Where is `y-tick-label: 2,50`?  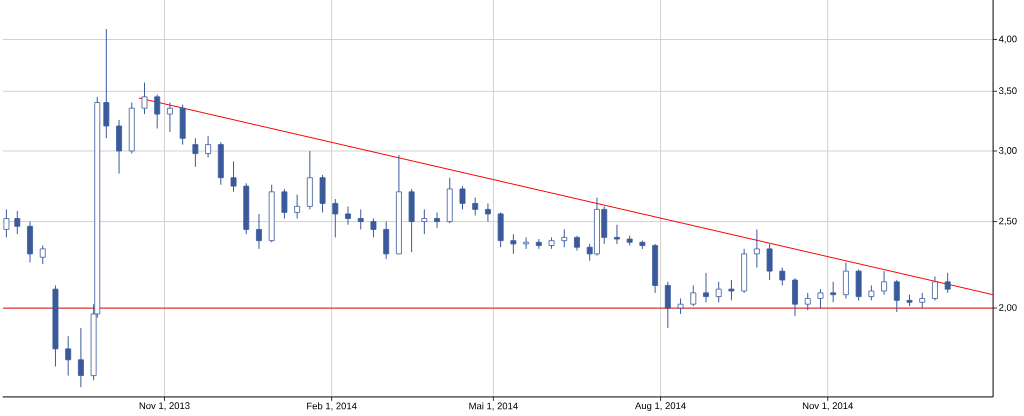 y-tick-label: 2,50 is located at coordinates (1008, 221).